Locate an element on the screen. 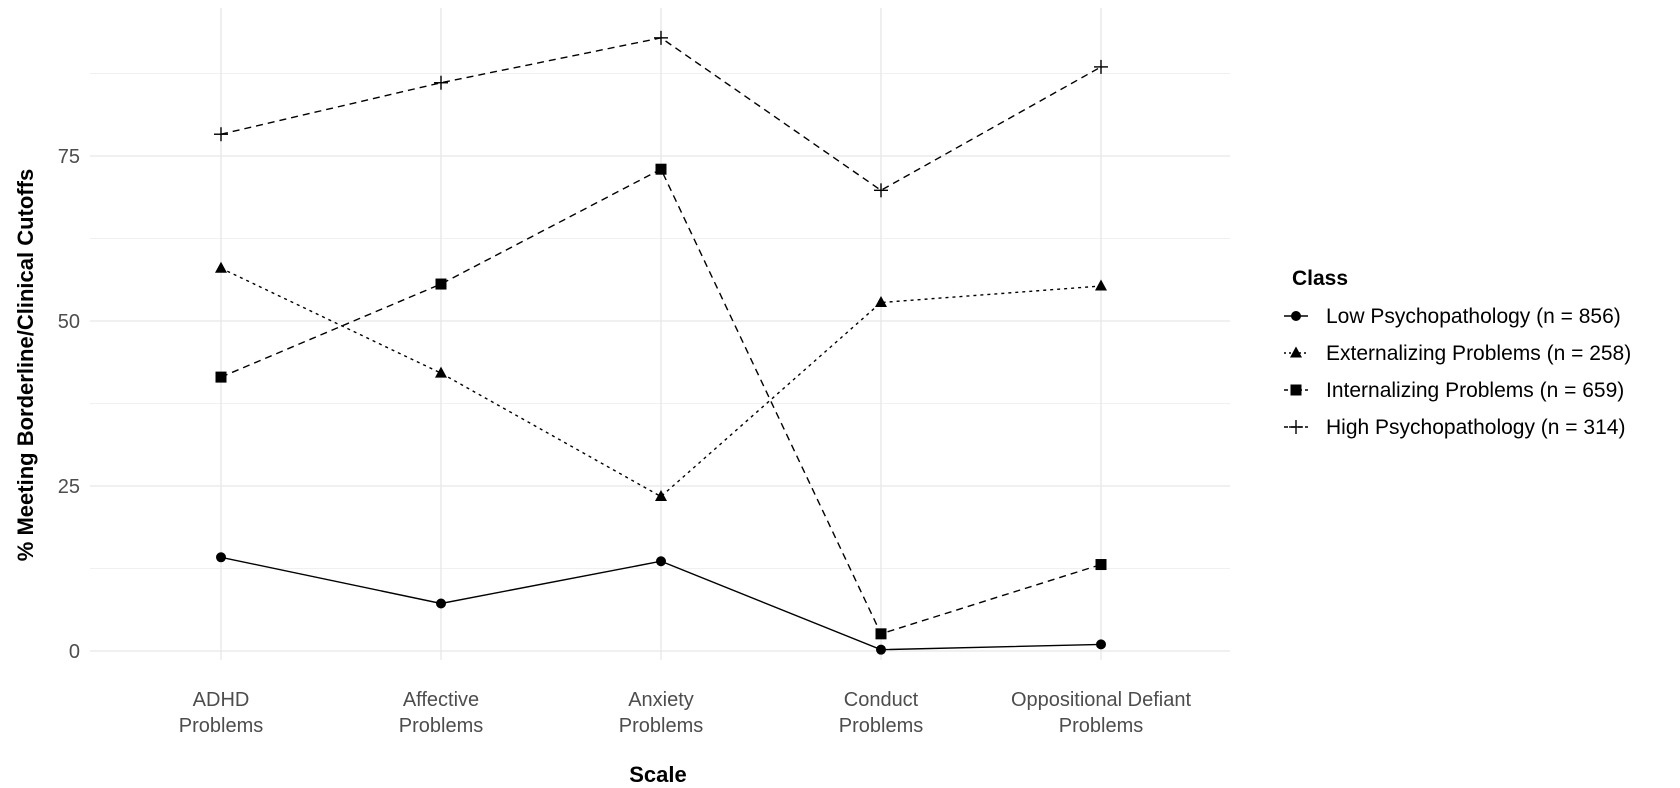 Image resolution: width=1680 pixels, height=788 pixels. x-tick-label: Affective Problems is located at coordinates (441, 713).